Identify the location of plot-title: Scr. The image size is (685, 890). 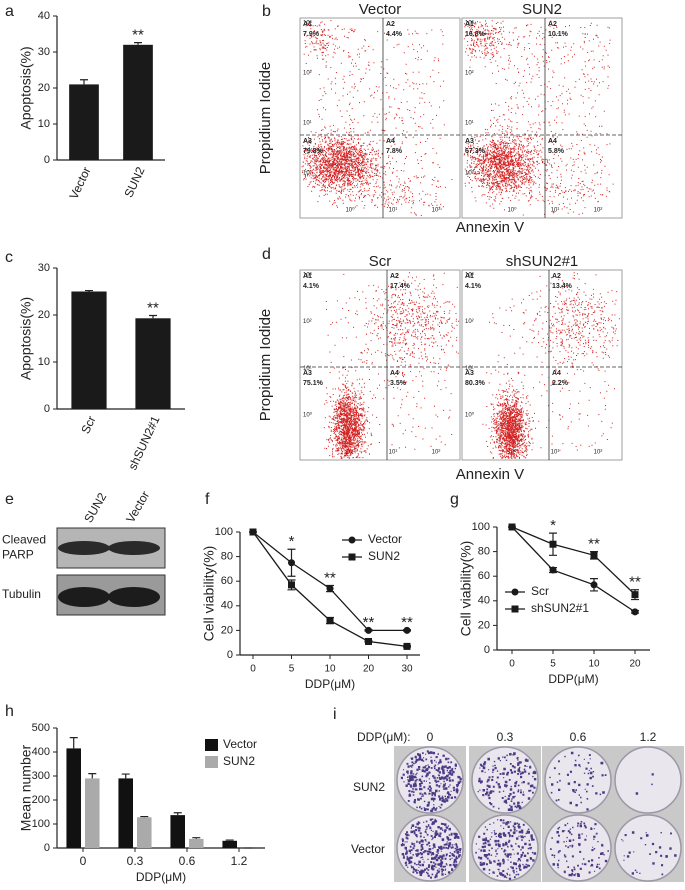
(380, 261).